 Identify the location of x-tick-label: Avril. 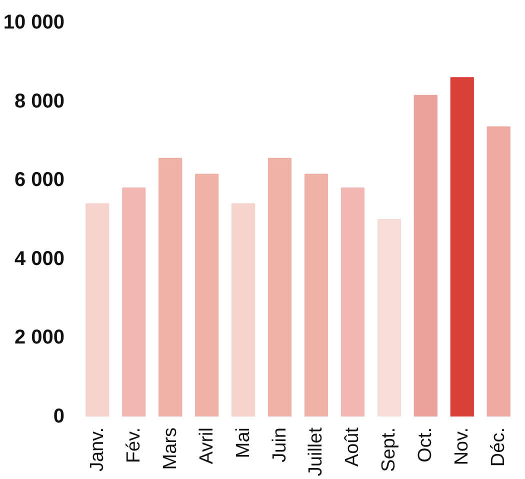
(207, 445).